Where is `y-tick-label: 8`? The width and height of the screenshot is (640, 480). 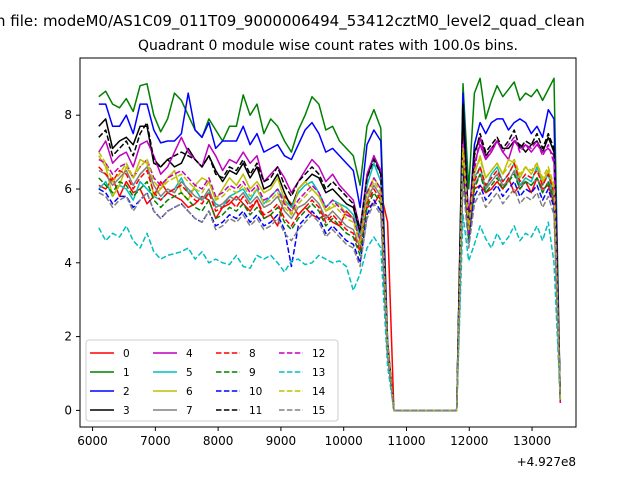
y-tick-label: 8 is located at coordinates (68, 115).